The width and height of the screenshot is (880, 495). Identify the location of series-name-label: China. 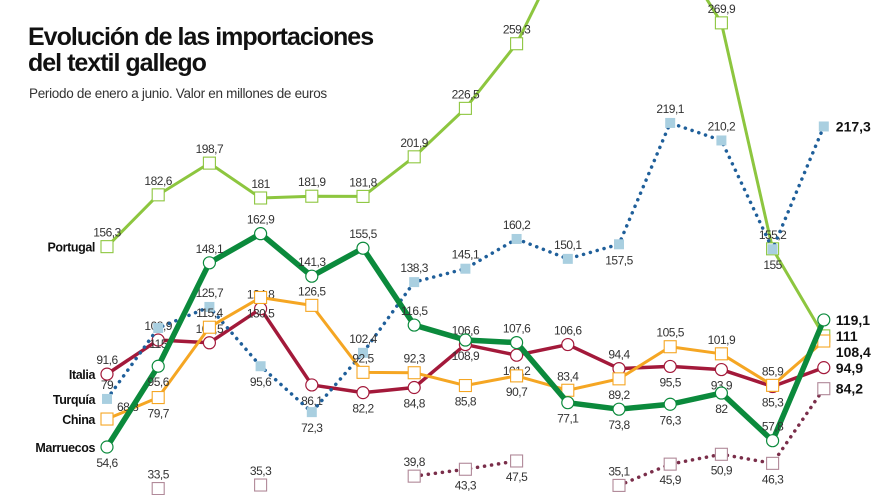
(79, 420).